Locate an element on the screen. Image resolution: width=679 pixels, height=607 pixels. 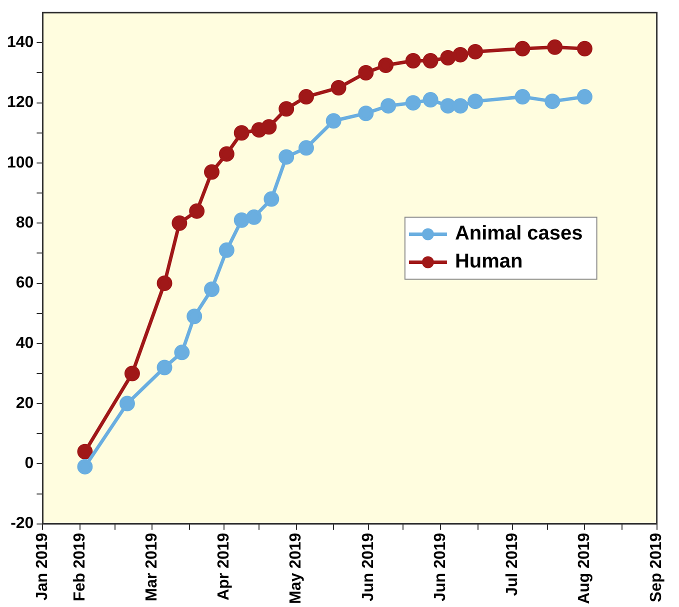
y-tick-label: -20 is located at coordinates (22, 523).